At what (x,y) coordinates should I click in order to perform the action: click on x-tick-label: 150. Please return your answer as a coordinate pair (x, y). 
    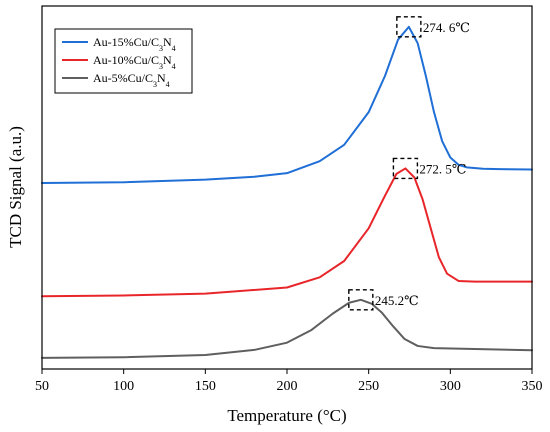
    Looking at the image, I should click on (205, 386).